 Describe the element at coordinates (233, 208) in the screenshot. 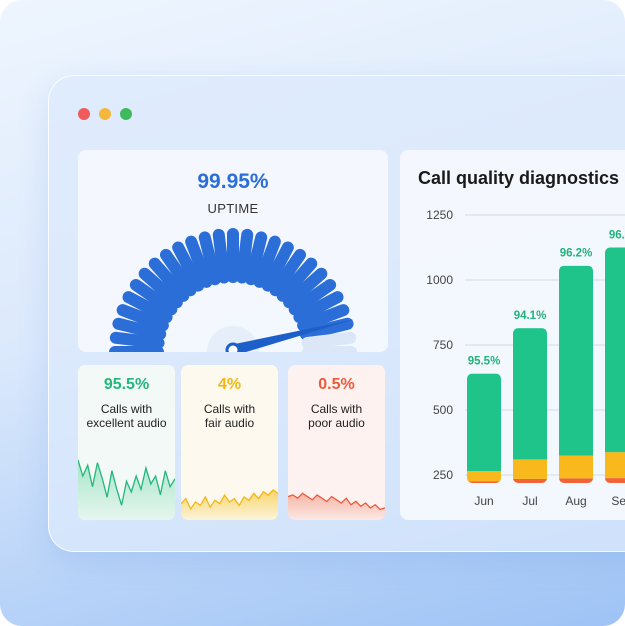

I see `uptime-label: UPTIME` at that location.